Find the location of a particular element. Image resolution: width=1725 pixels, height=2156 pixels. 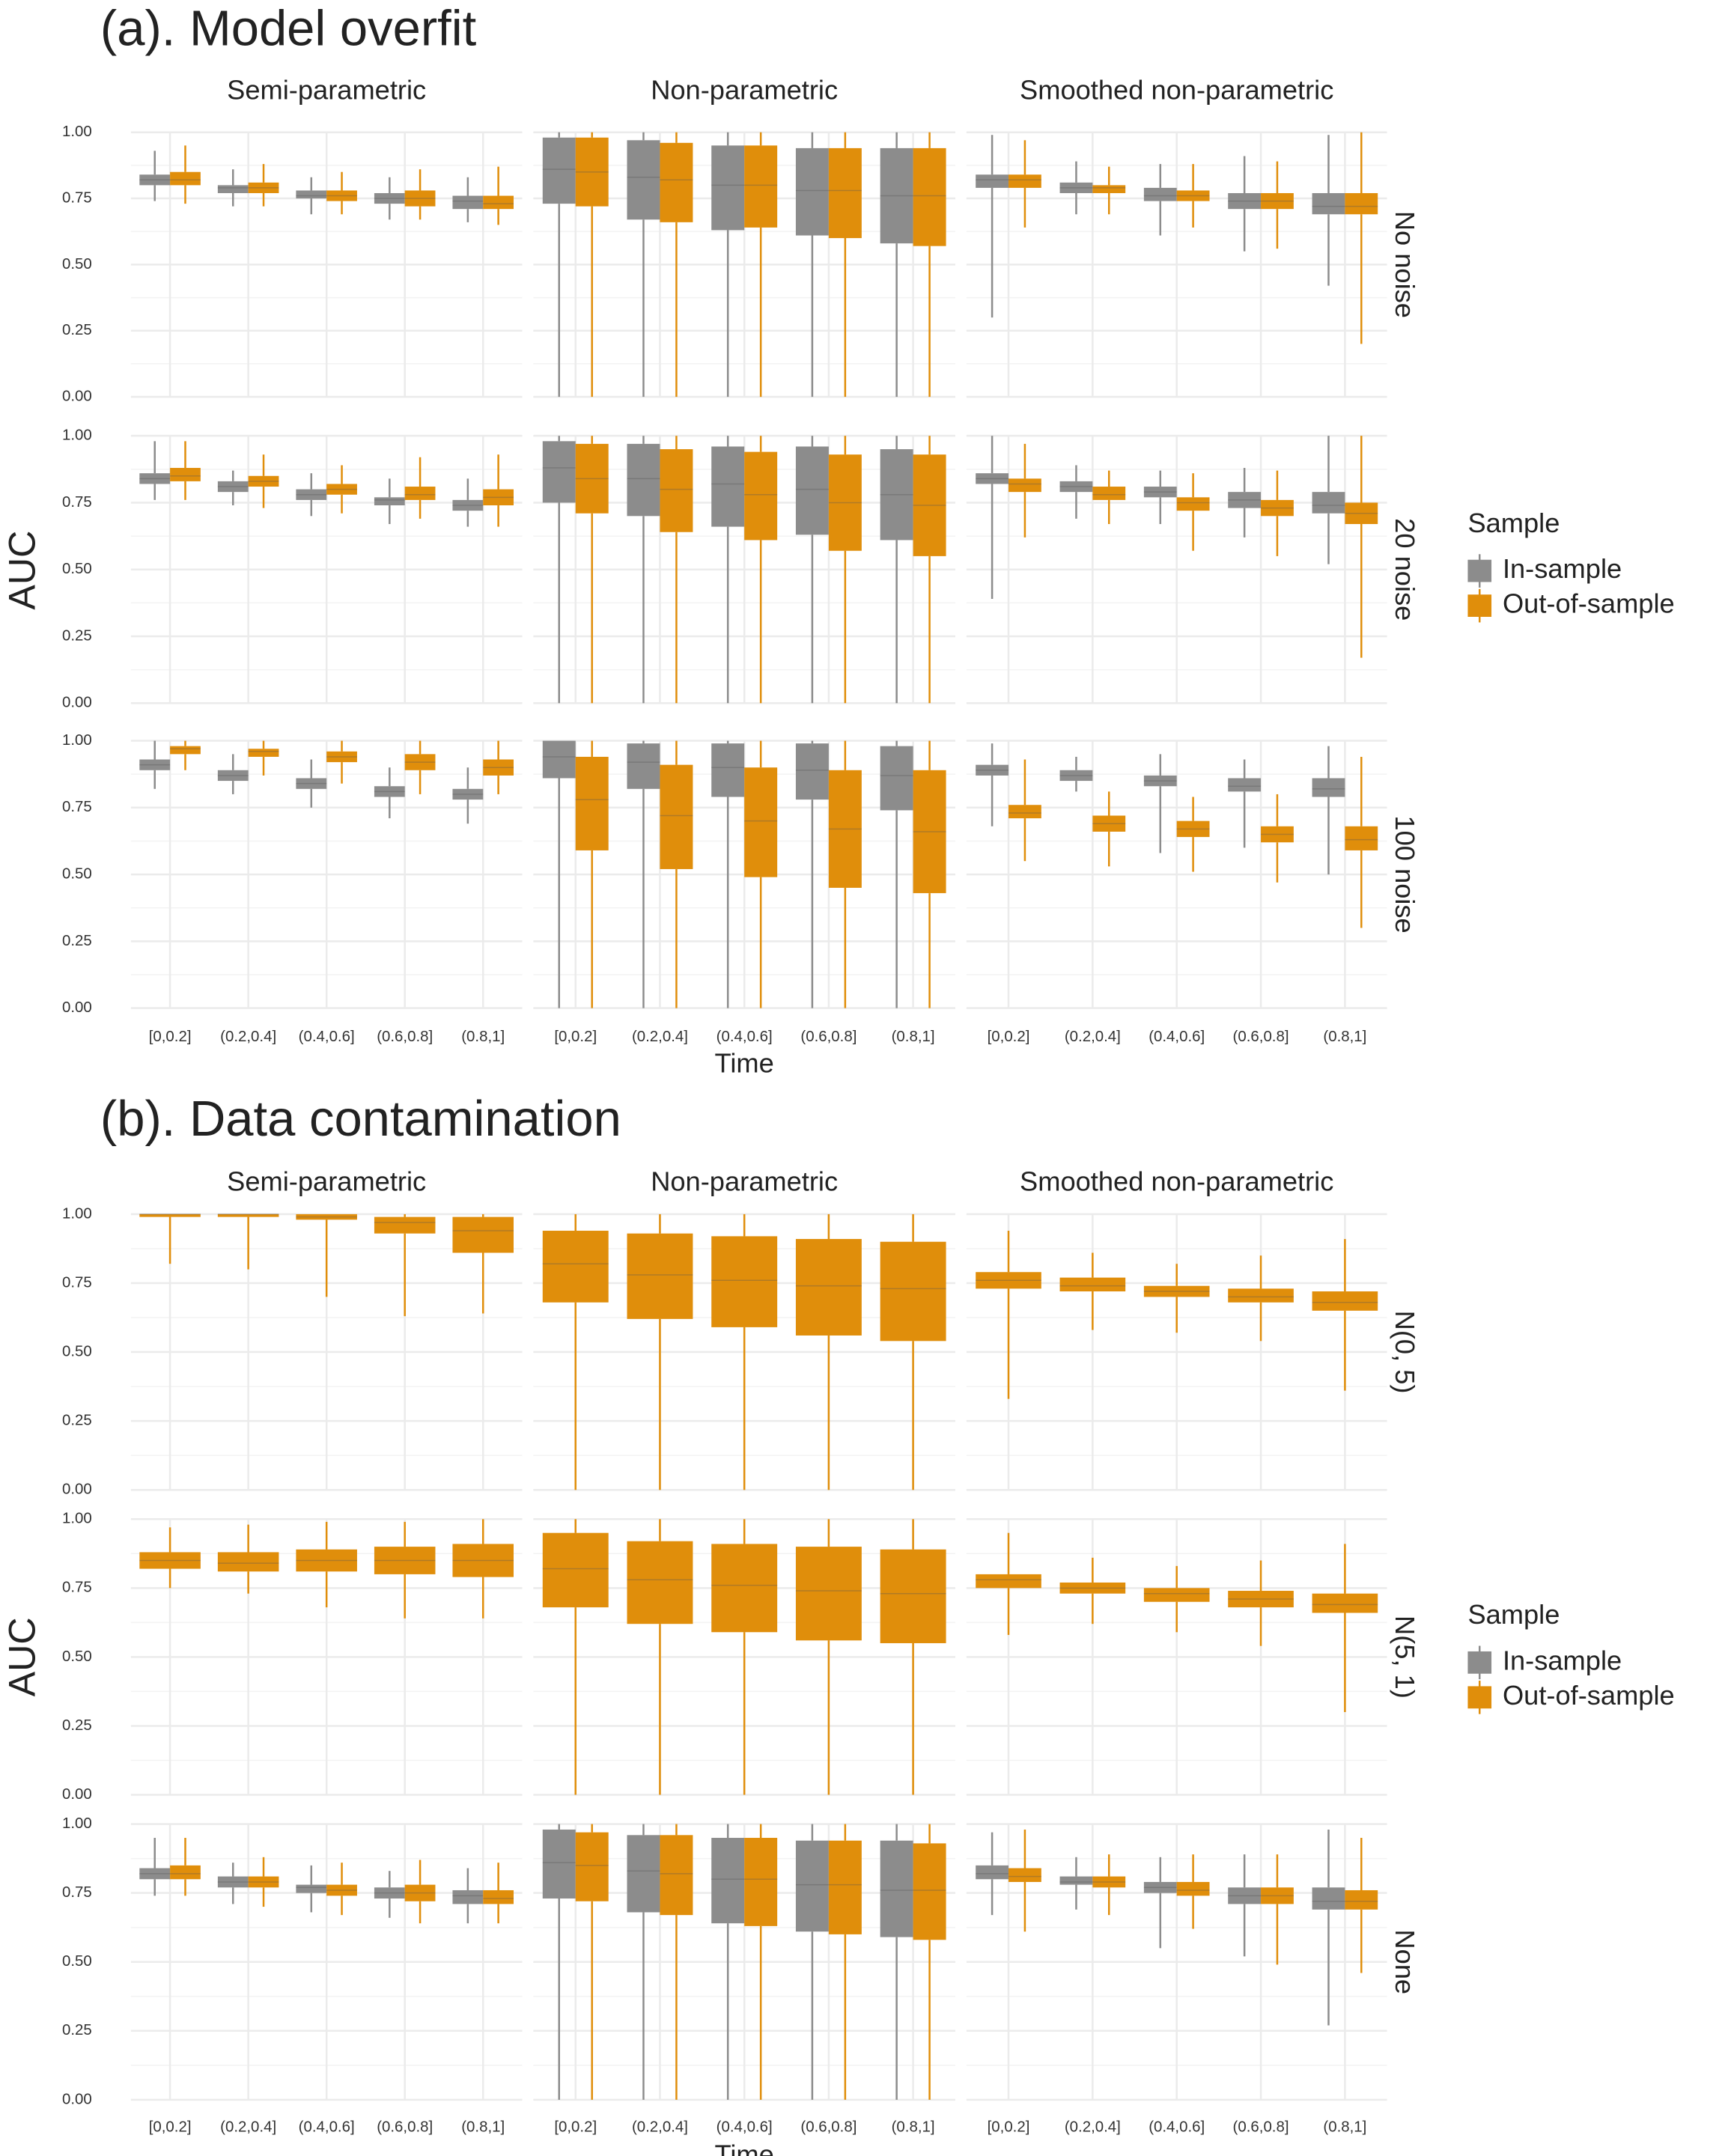

facet-row-label: 100 noise is located at coordinates (1405, 874).